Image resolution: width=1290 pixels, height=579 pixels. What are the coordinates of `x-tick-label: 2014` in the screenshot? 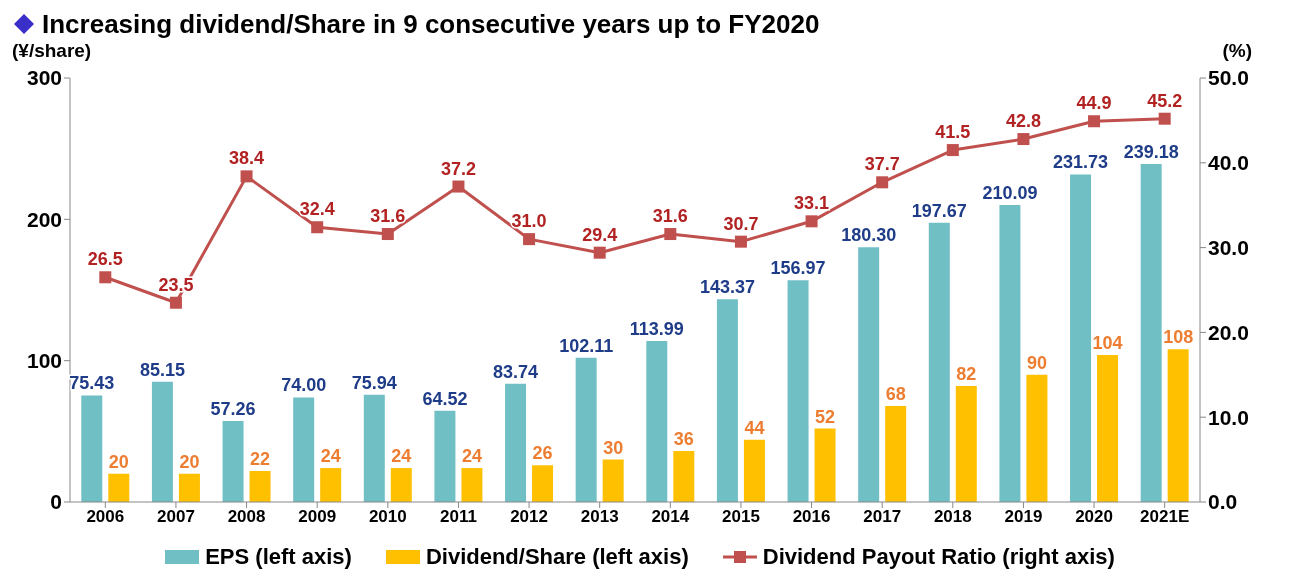 It's located at (670, 517).